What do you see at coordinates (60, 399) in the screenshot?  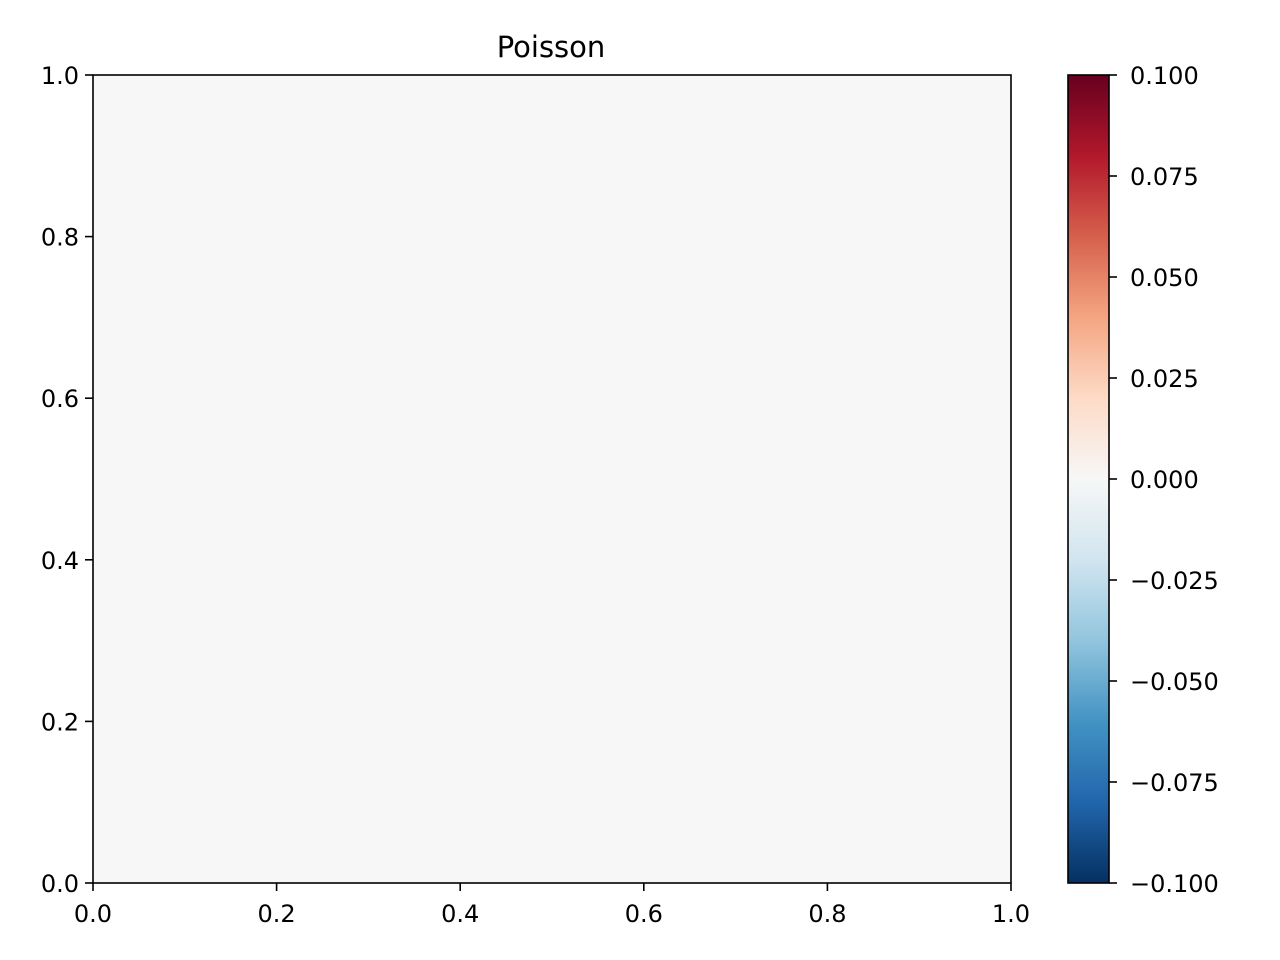 I see `y-tick-label: 0.6` at bounding box center [60, 399].